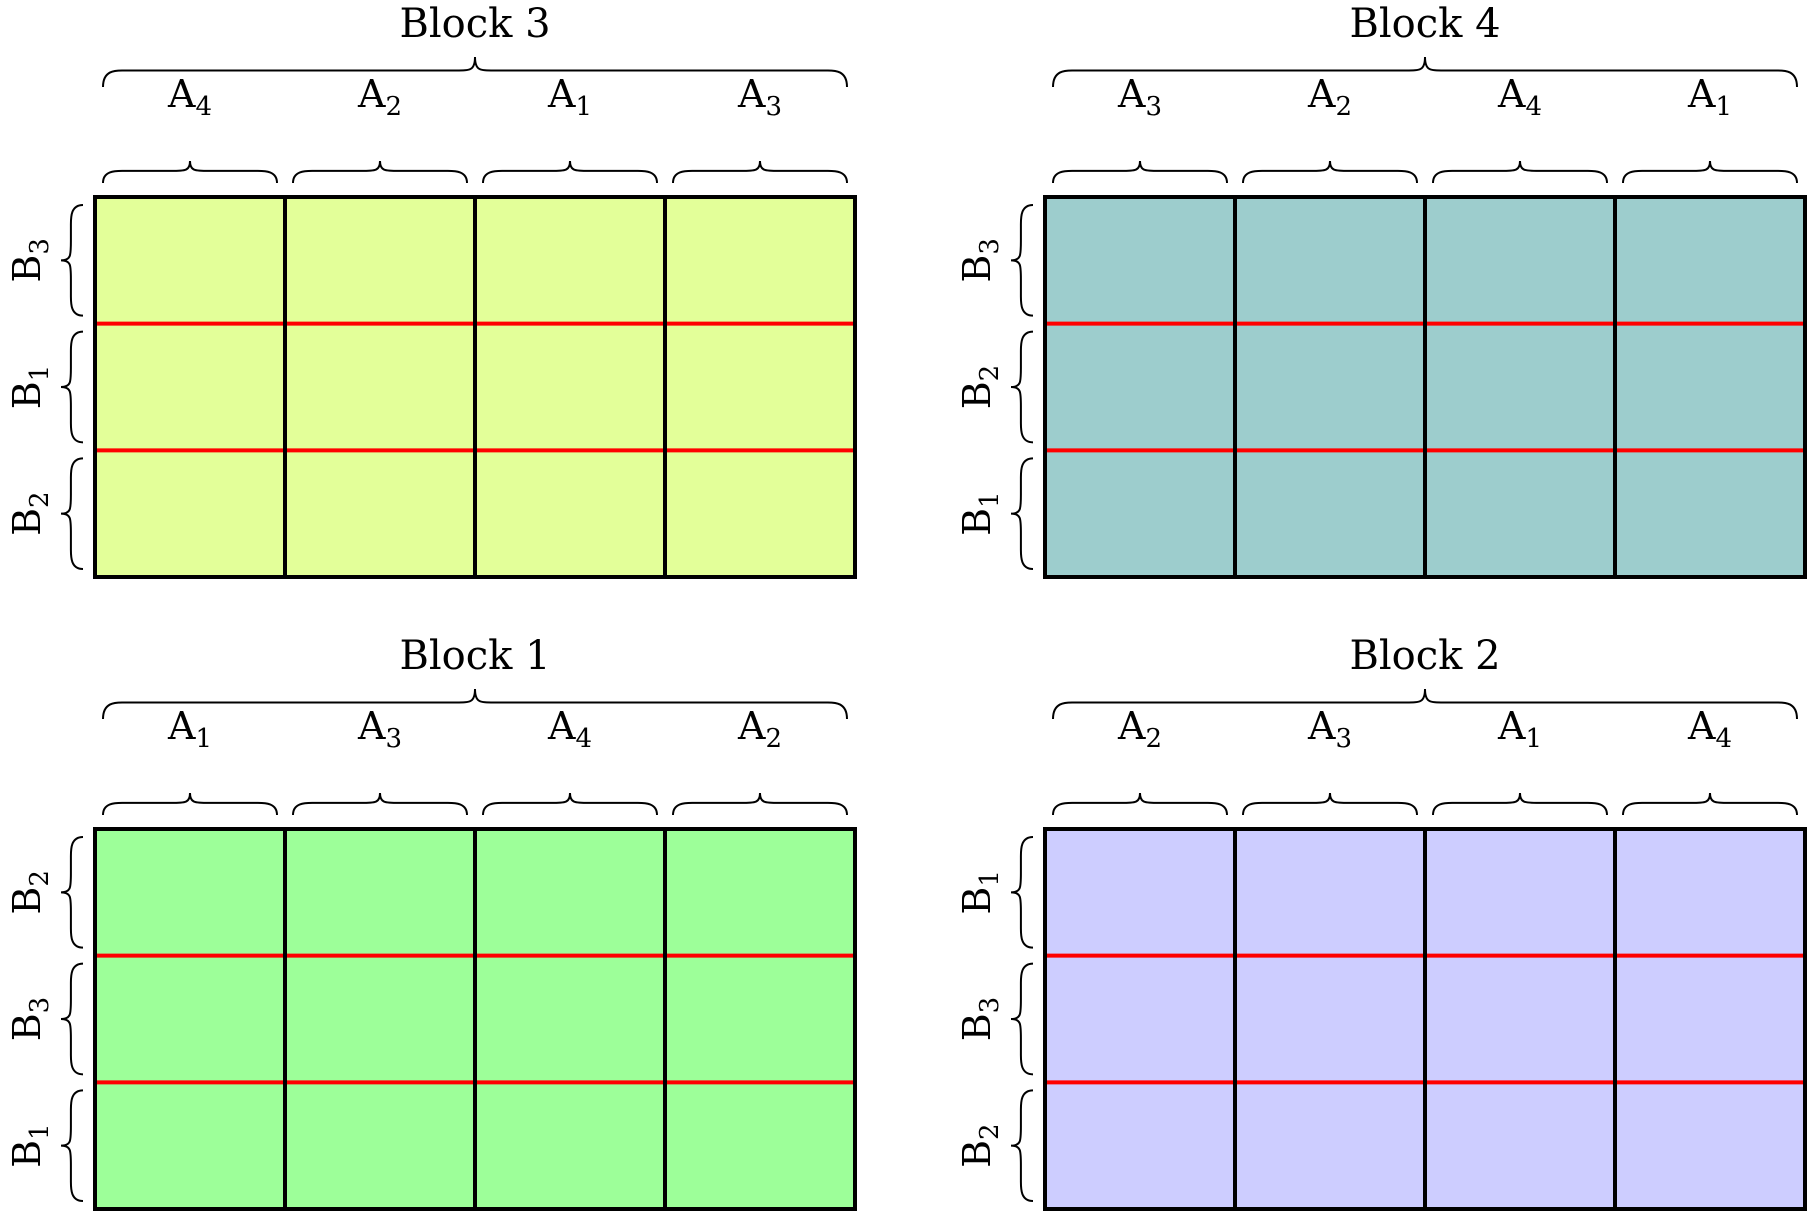 The width and height of the screenshot is (1807, 1215). Describe the element at coordinates (474, 656) in the screenshot. I see `block-title: Block 1` at that location.